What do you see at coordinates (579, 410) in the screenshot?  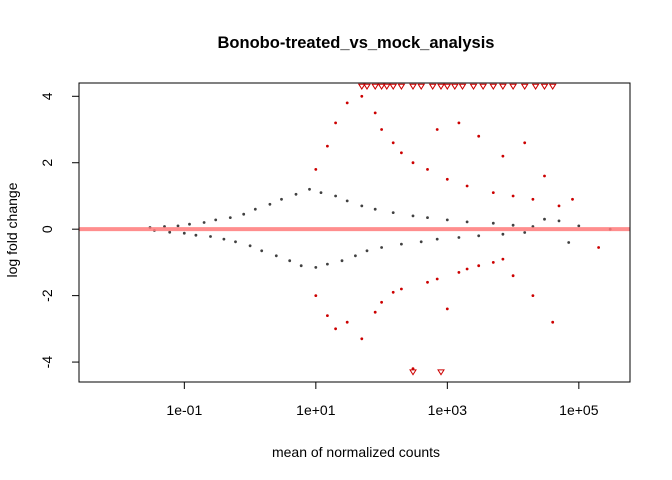 I see `x-tick-label: 1e+05` at bounding box center [579, 410].